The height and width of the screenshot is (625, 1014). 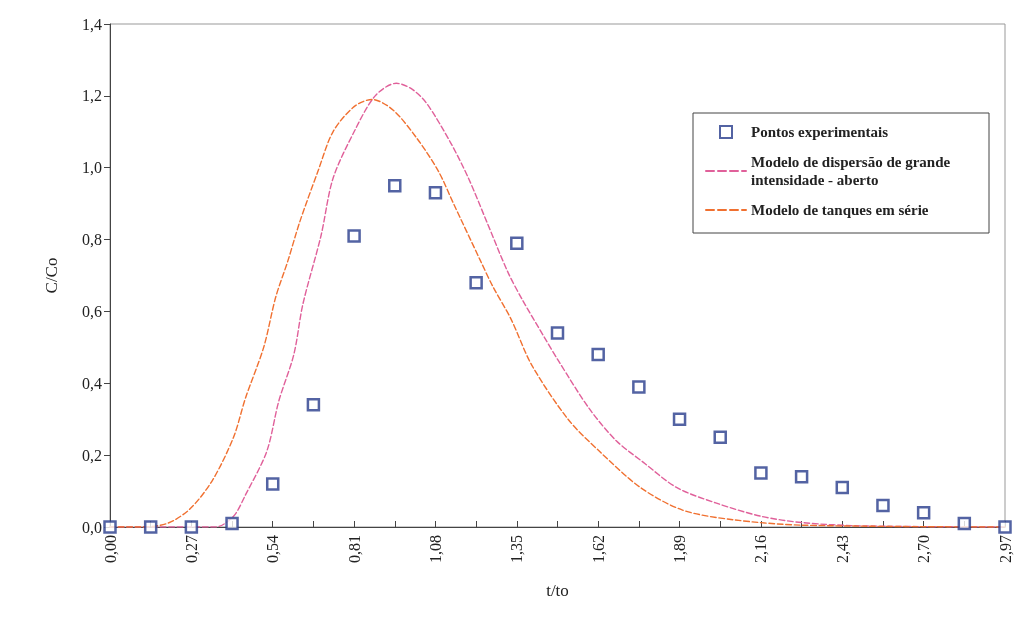 I want to click on y-tick-label: 0,2, so click(x=92, y=455).